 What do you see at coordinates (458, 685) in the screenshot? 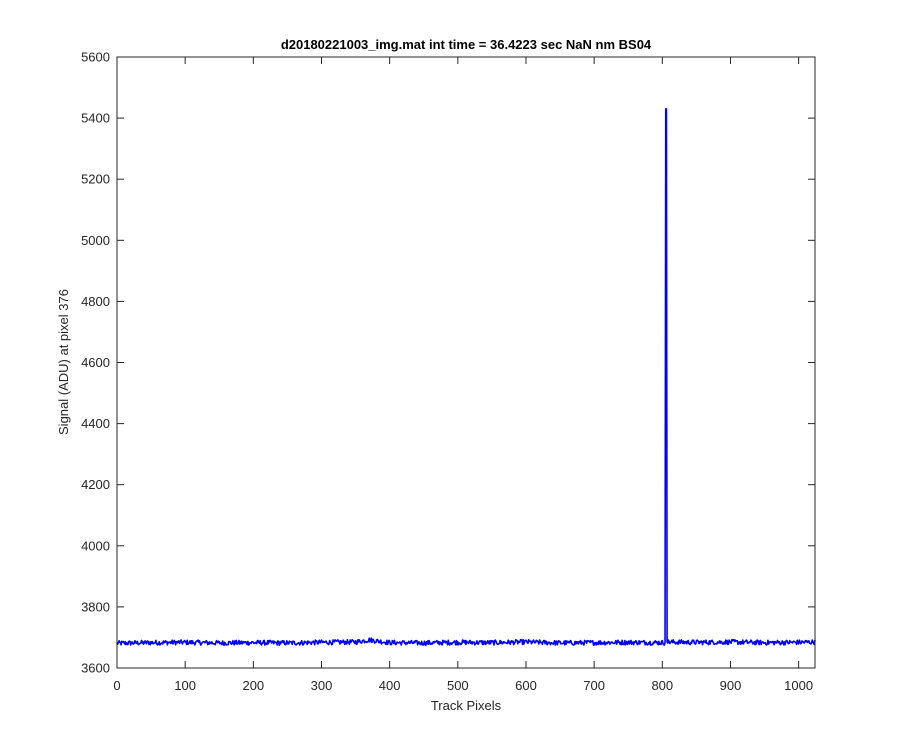
I see `x-tick-label: 500` at bounding box center [458, 685].